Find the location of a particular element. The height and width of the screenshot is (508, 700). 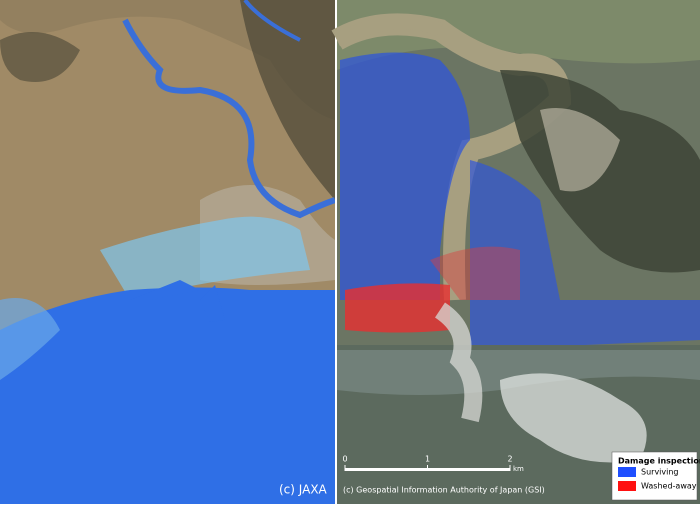

panel-divider is located at coordinates (336, 252).